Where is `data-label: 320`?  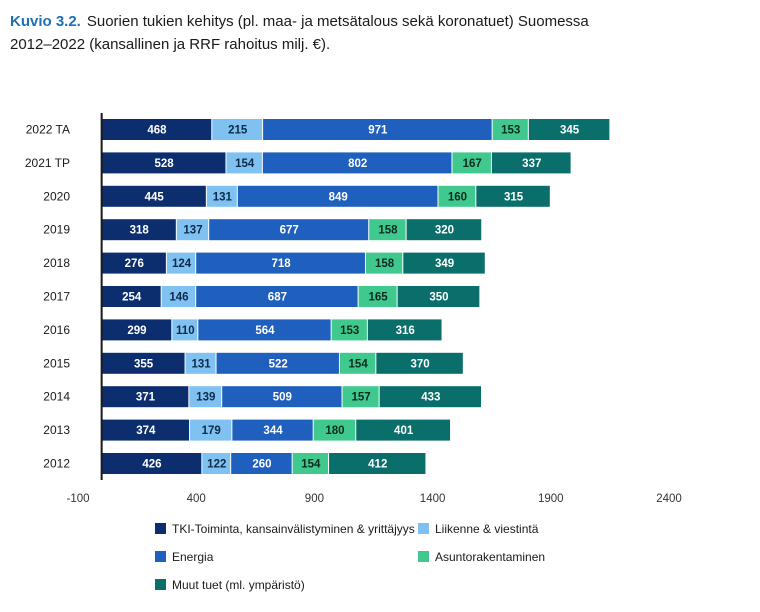
data-label: 320 is located at coordinates (444, 231).